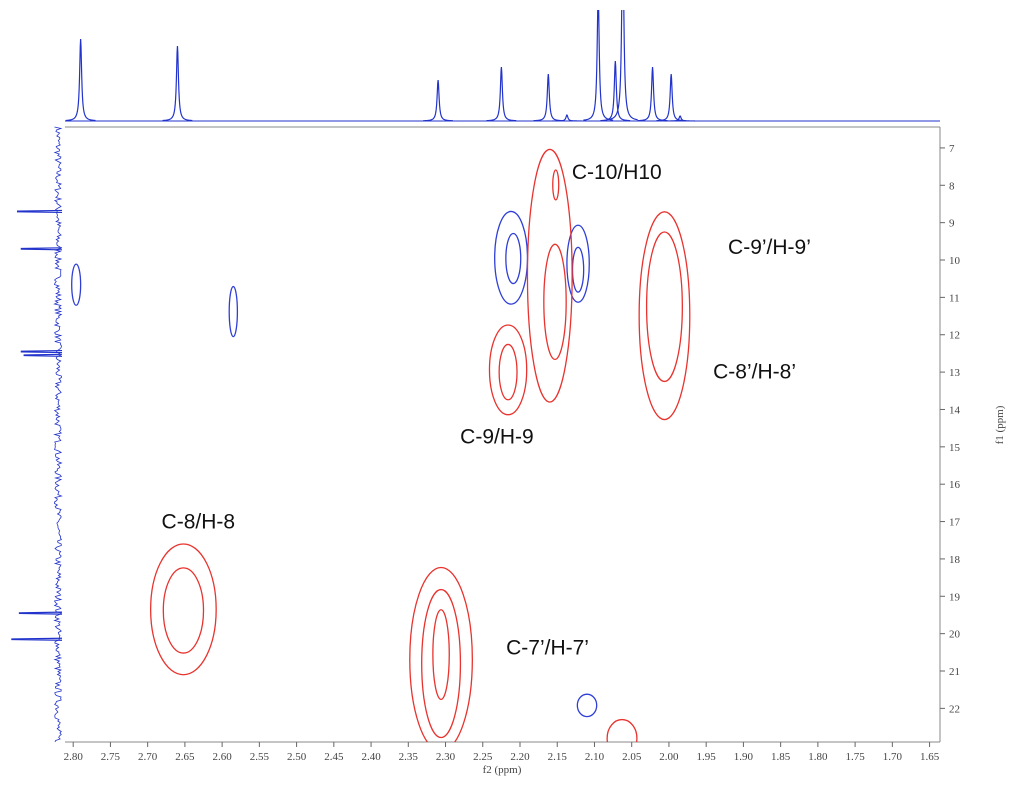 The image size is (1016, 787). What do you see at coordinates (955, 448) in the screenshot?
I see `y-tick-label: 15` at bounding box center [955, 448].